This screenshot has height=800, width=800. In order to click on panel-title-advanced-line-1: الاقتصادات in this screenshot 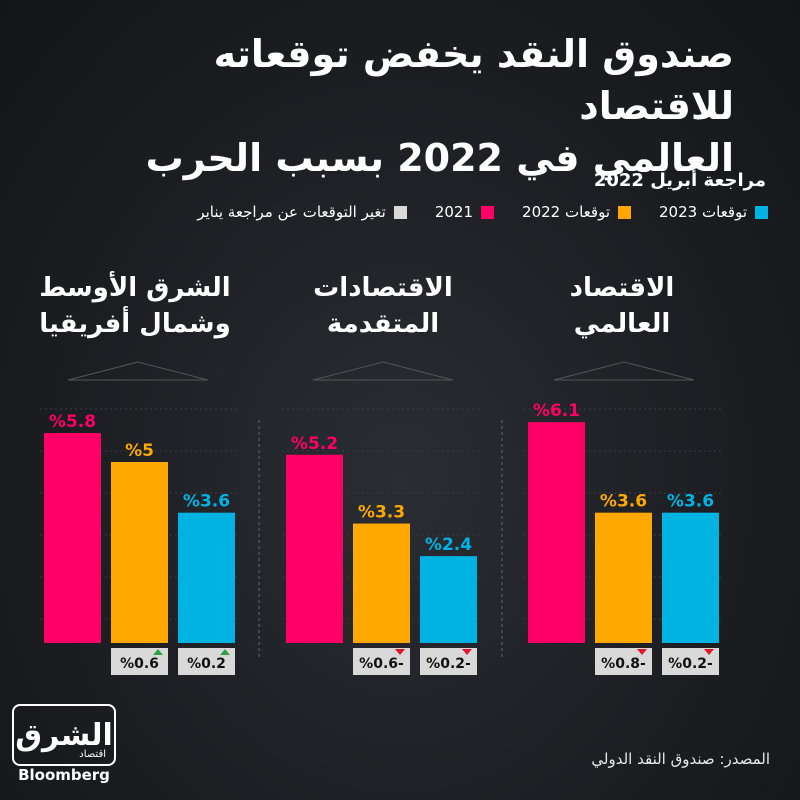, I will do `click(383, 288)`.